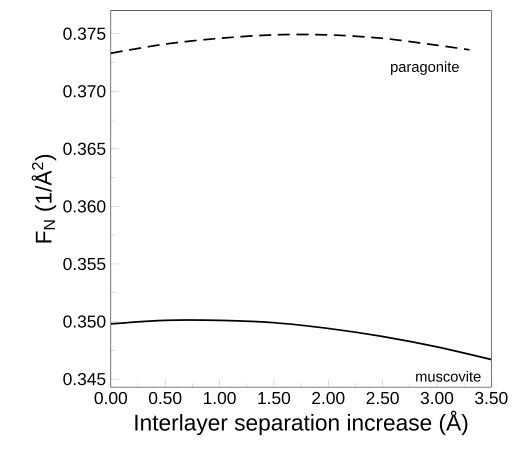 The width and height of the screenshot is (522, 454). Describe the element at coordinates (448, 376) in the screenshot. I see `series-label: muscovite` at that location.